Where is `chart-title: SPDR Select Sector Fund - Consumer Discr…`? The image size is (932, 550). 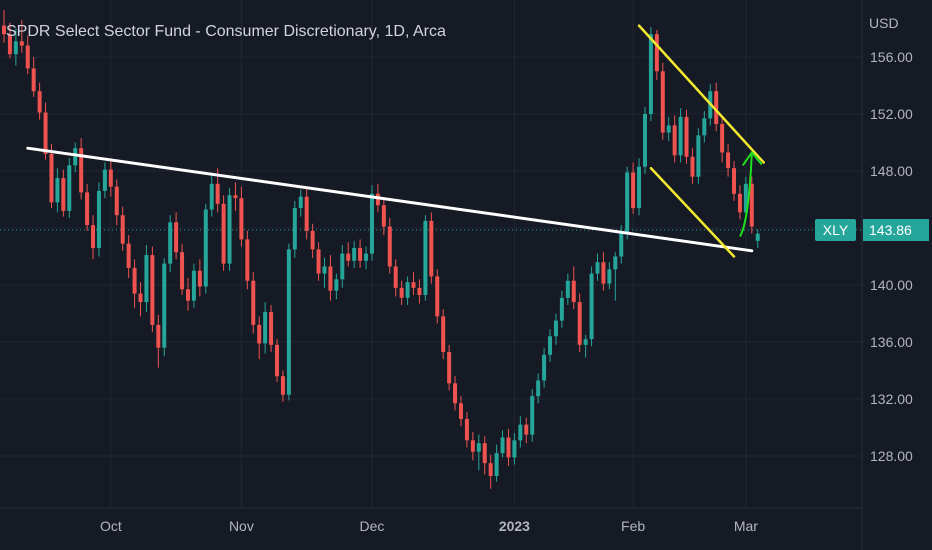
chart-title: SPDR Select Sector Fund - Consumer Discr… is located at coordinates (226, 31).